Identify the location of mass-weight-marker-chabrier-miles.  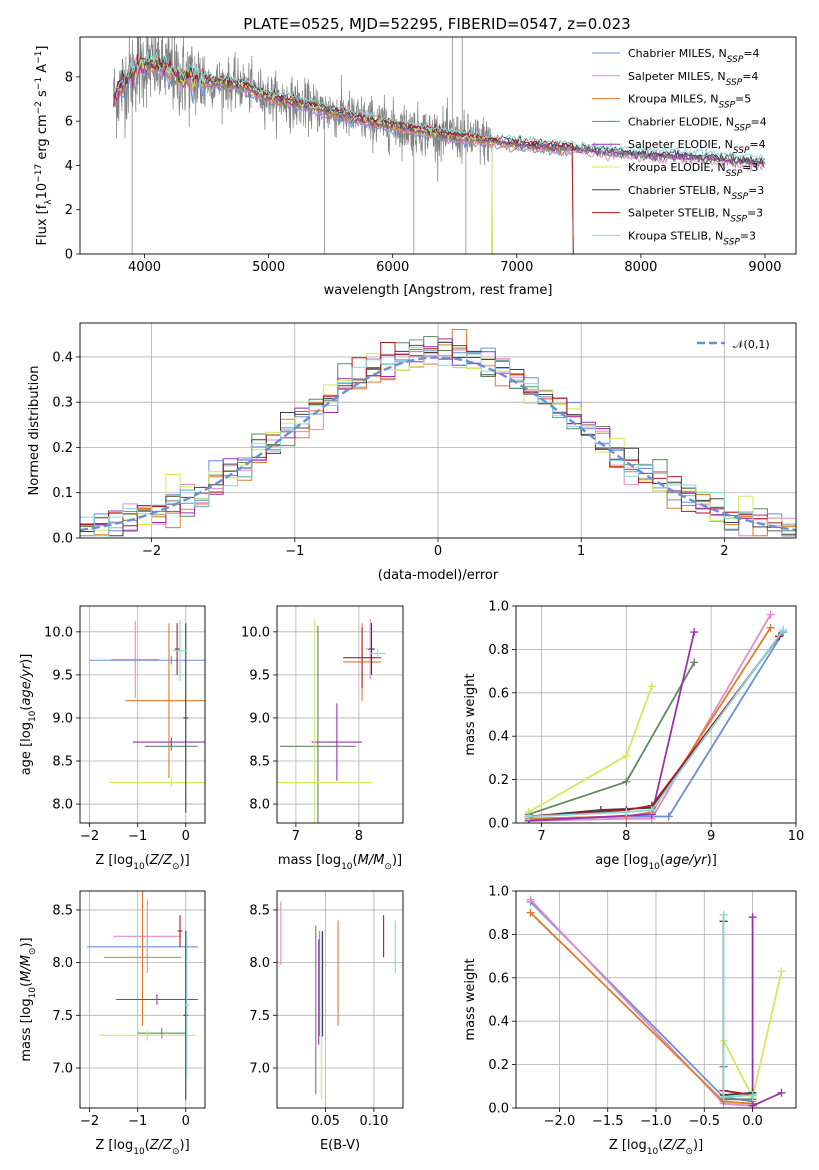
(668, 816).